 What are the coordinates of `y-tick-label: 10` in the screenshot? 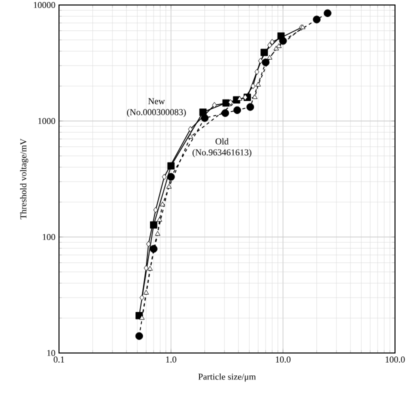 It's located at (51, 353).